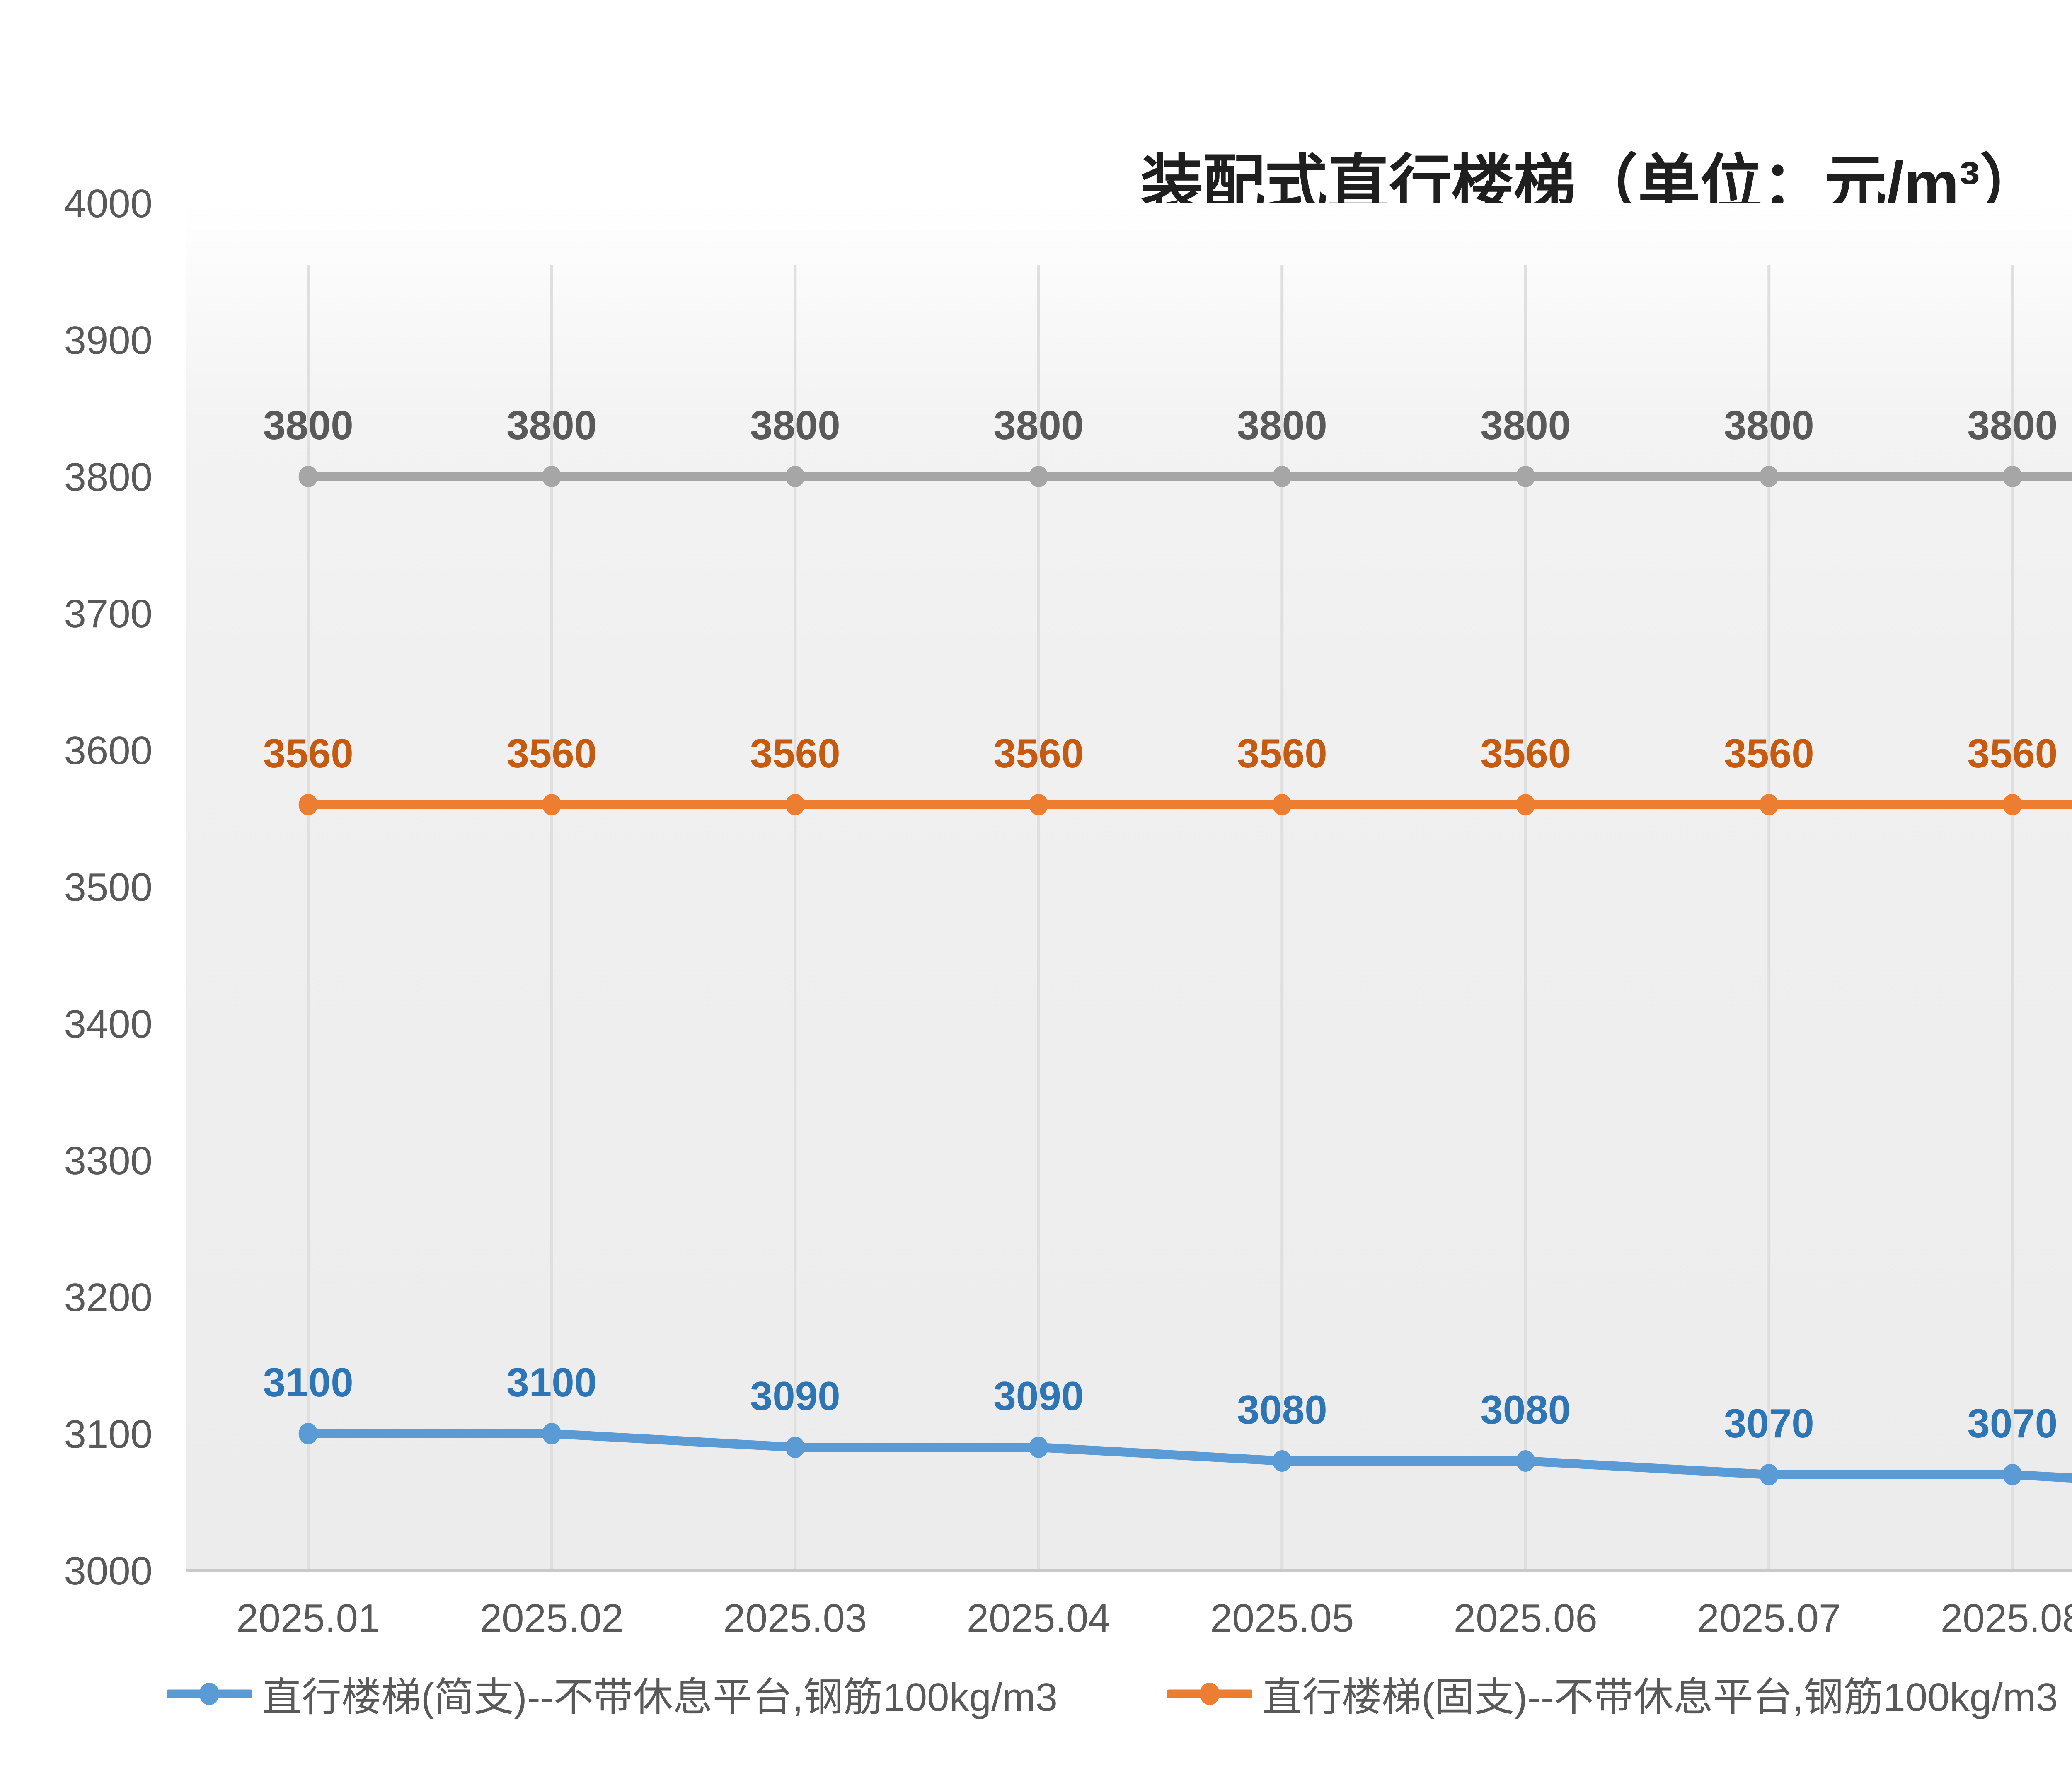 Image resolution: width=2072 pixels, height=1790 pixels. I want to click on y-axis-tick-label: 3700, so click(108, 614).